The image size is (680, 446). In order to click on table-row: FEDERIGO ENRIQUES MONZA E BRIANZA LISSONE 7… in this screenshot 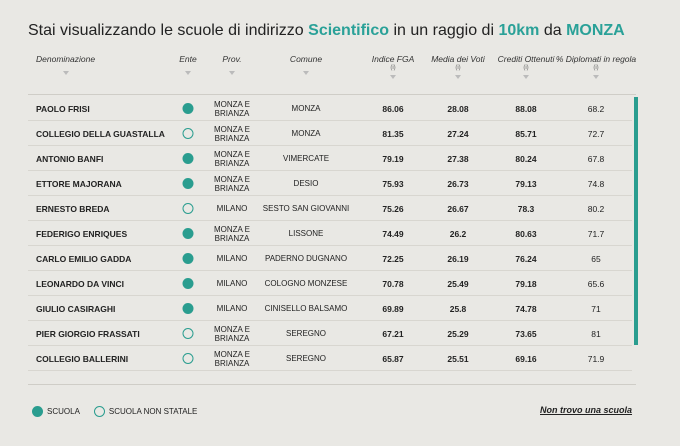, I will do `click(330, 233)`.